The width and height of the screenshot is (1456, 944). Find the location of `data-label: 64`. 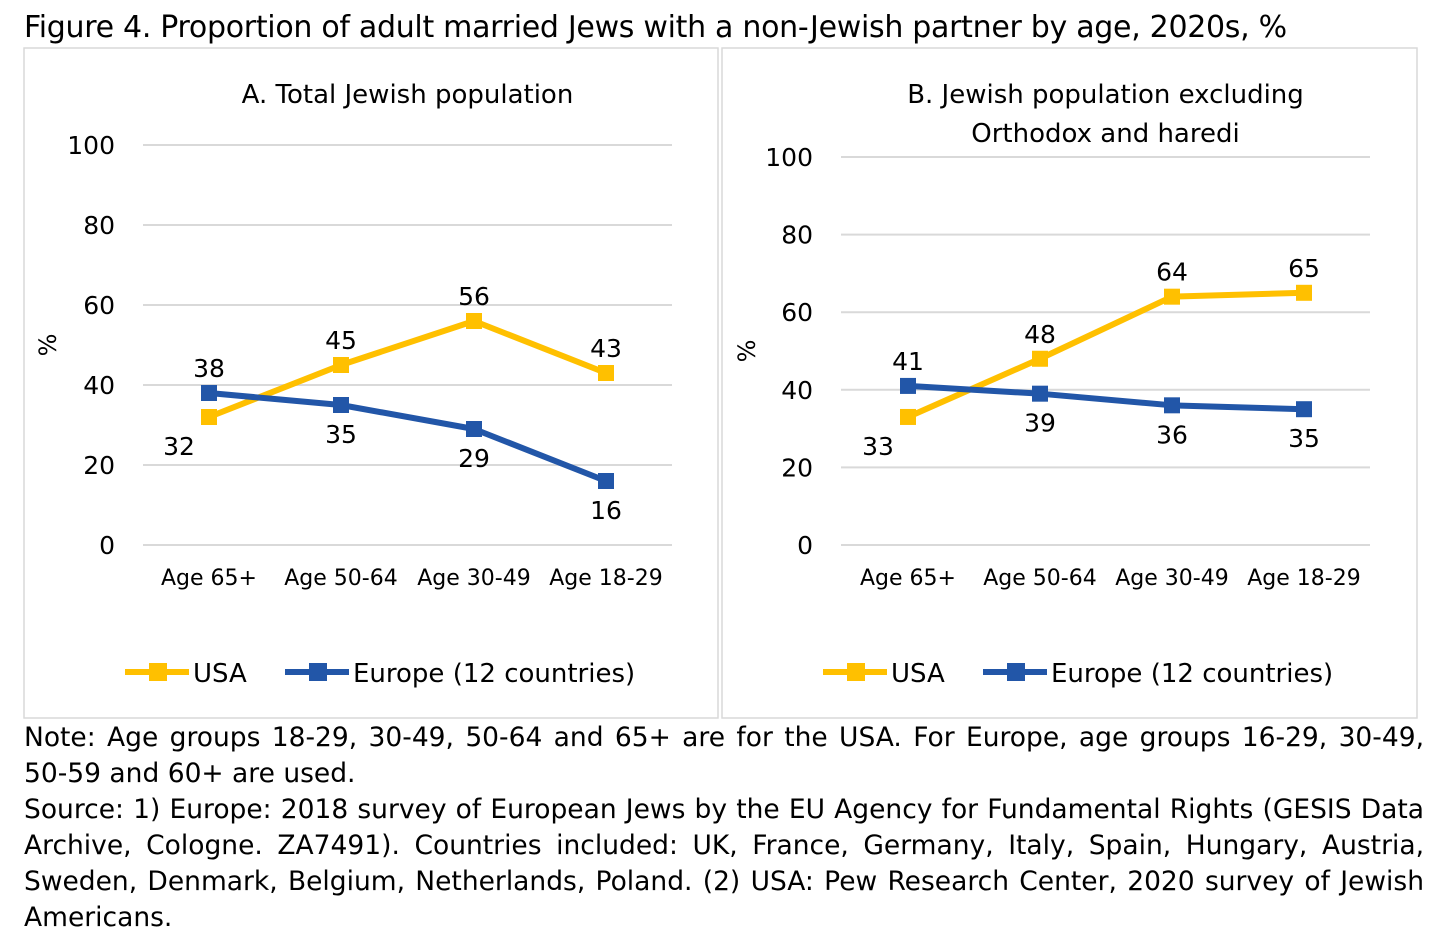

data-label: 64 is located at coordinates (1172, 272).